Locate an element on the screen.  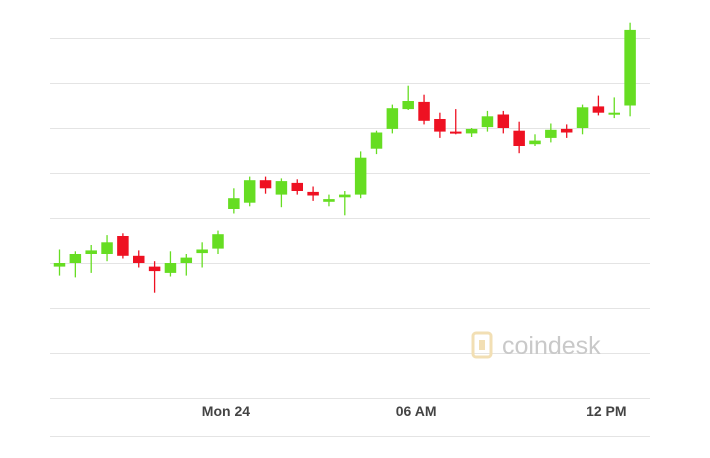
coindesk-logo-core is located at coordinates (482, 345).